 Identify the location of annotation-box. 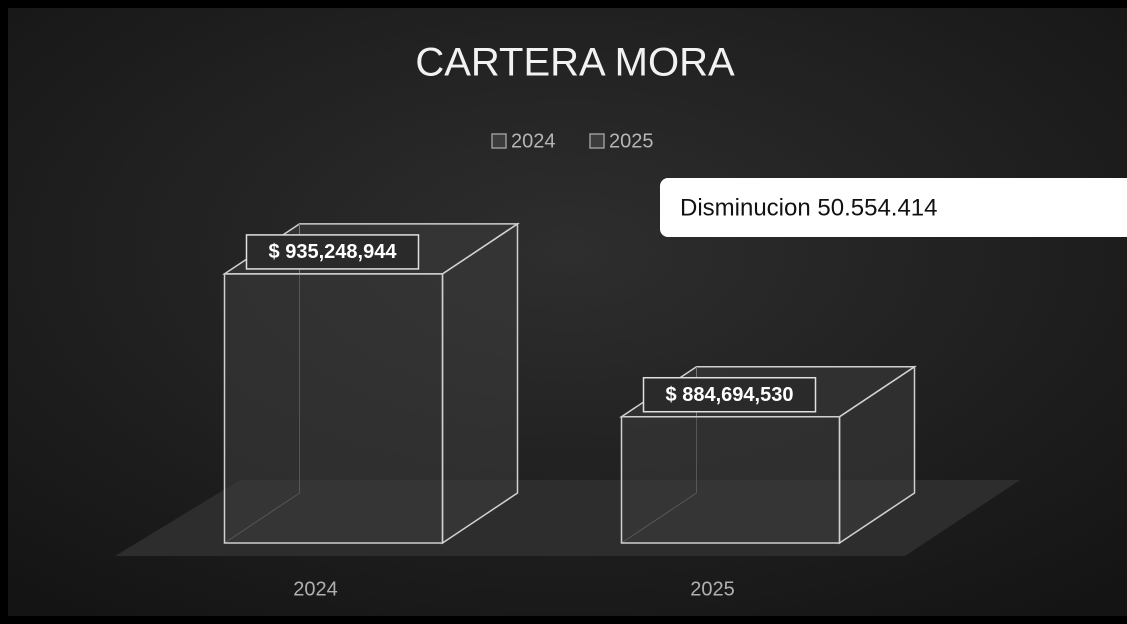
(893, 207).